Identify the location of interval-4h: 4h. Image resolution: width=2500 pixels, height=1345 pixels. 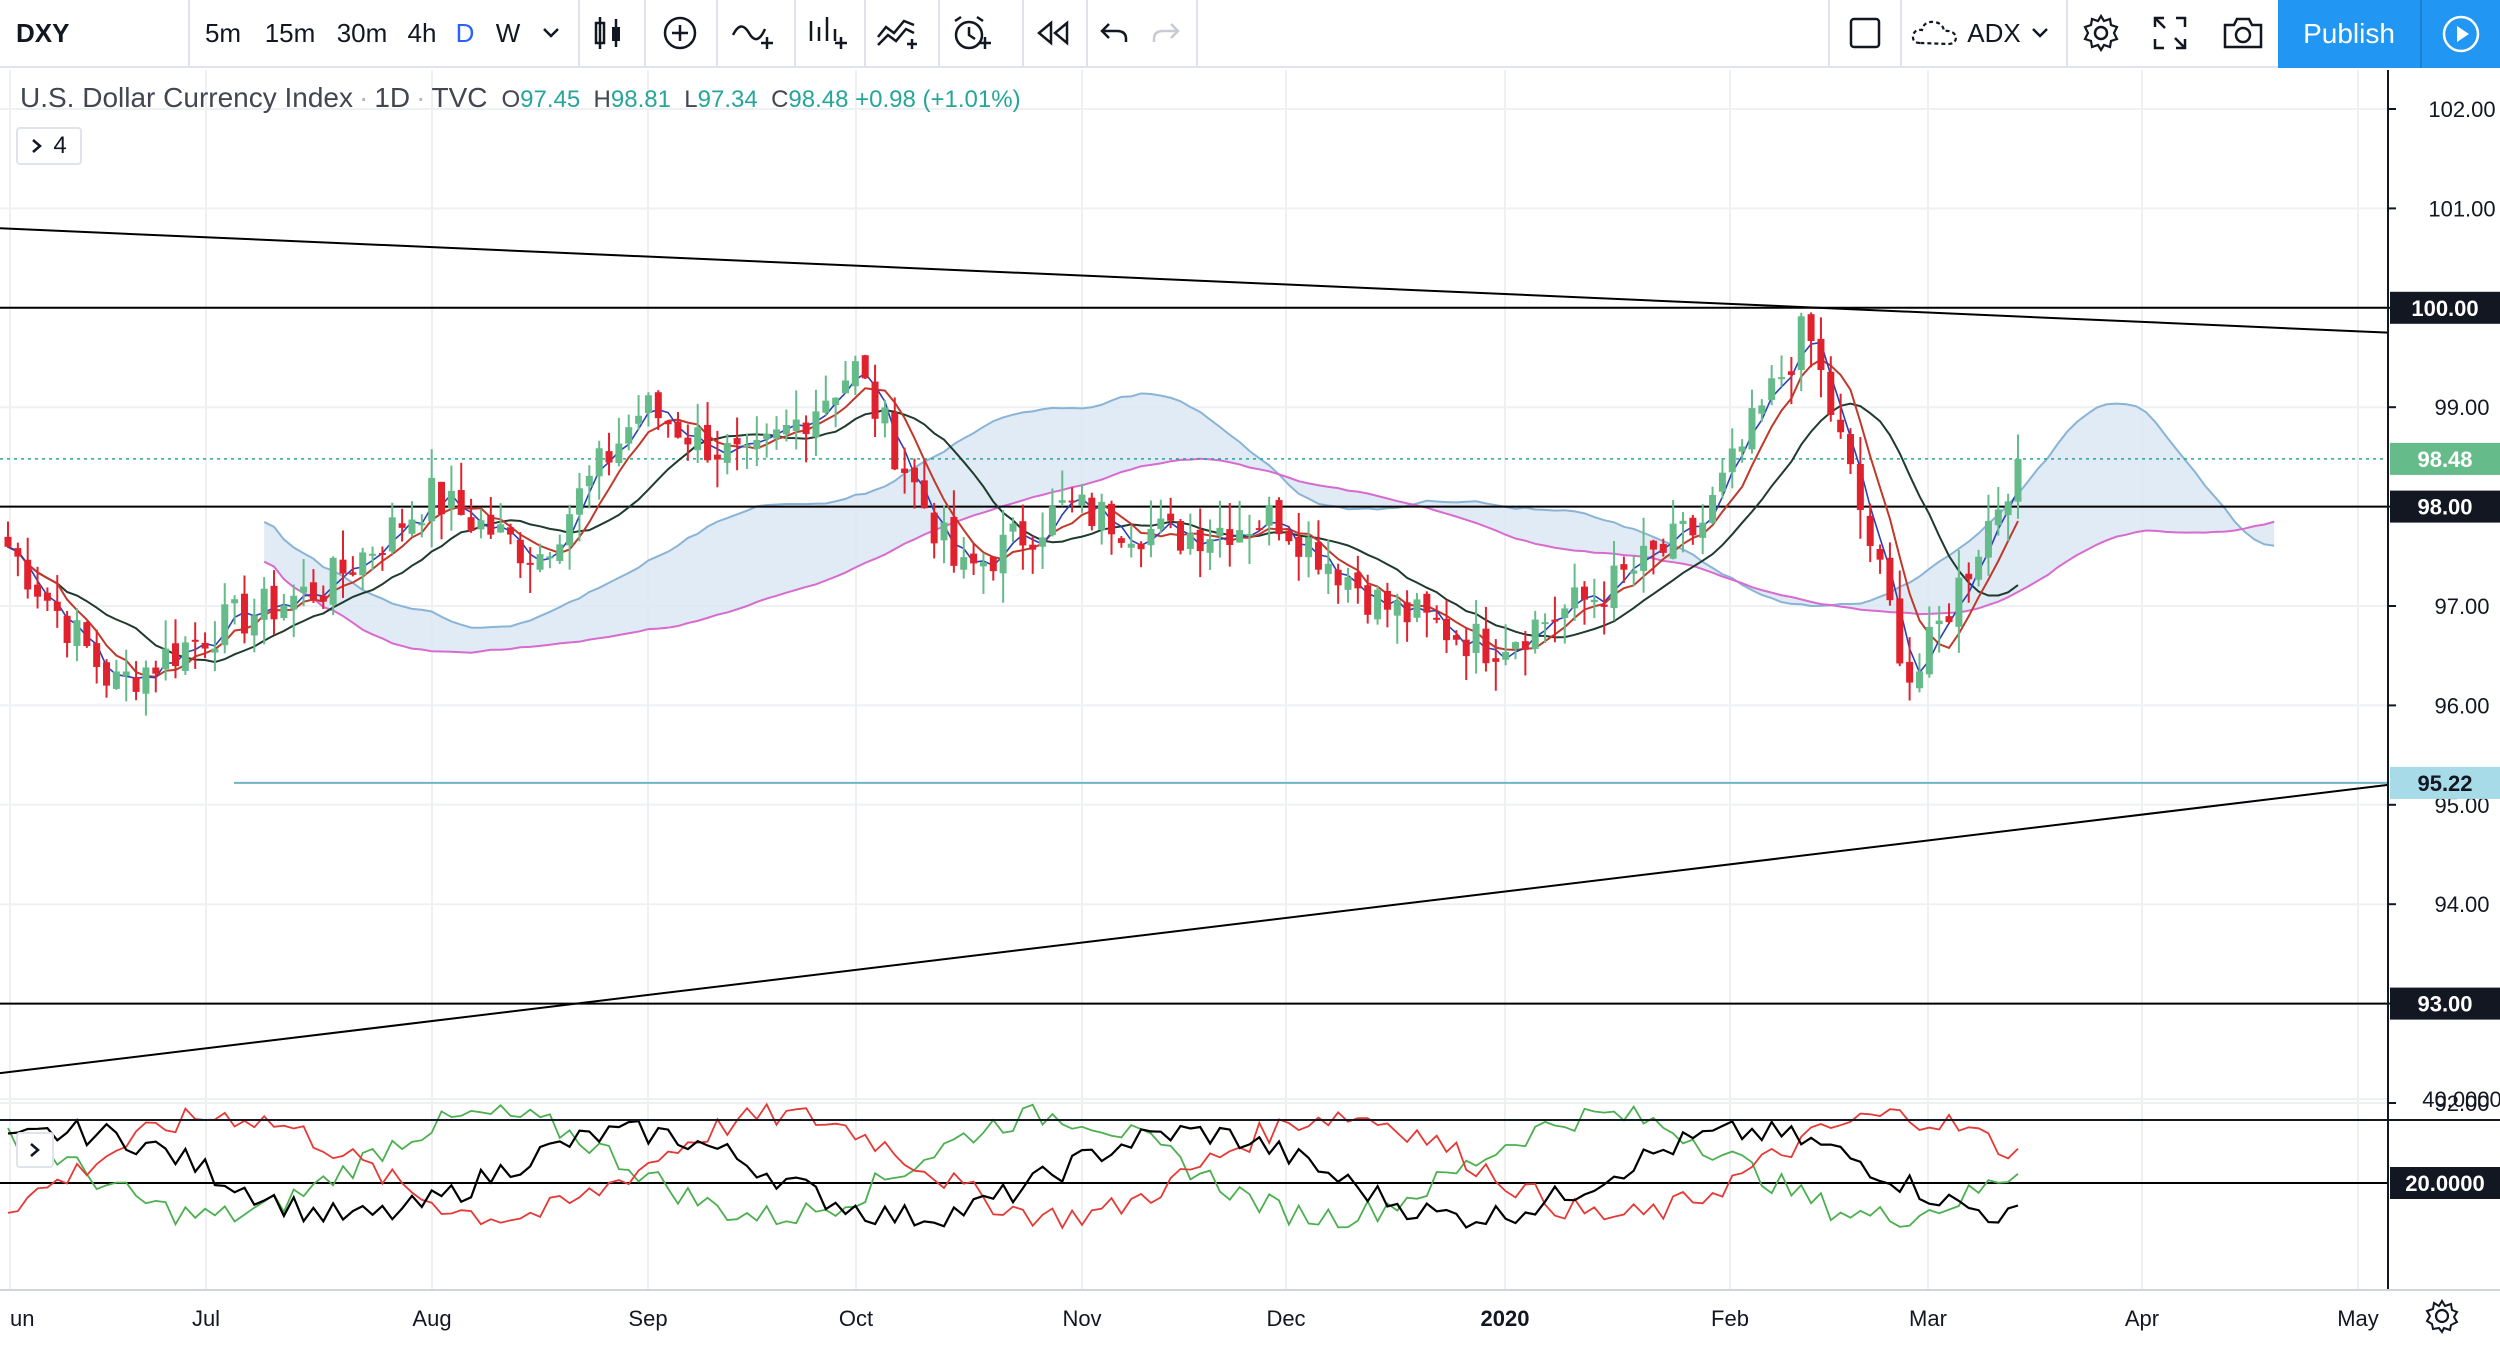
(422, 32).